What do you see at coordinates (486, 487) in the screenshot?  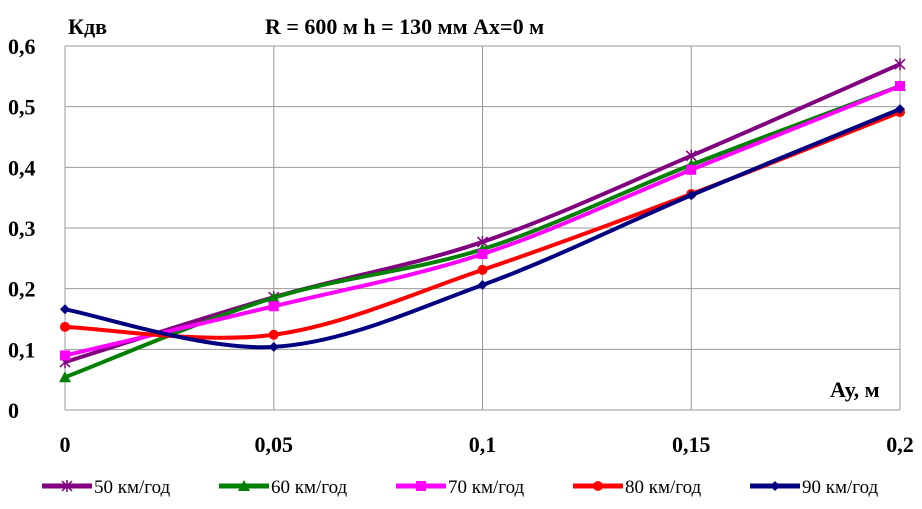 I see `legend-label: 70 км/год` at bounding box center [486, 487].